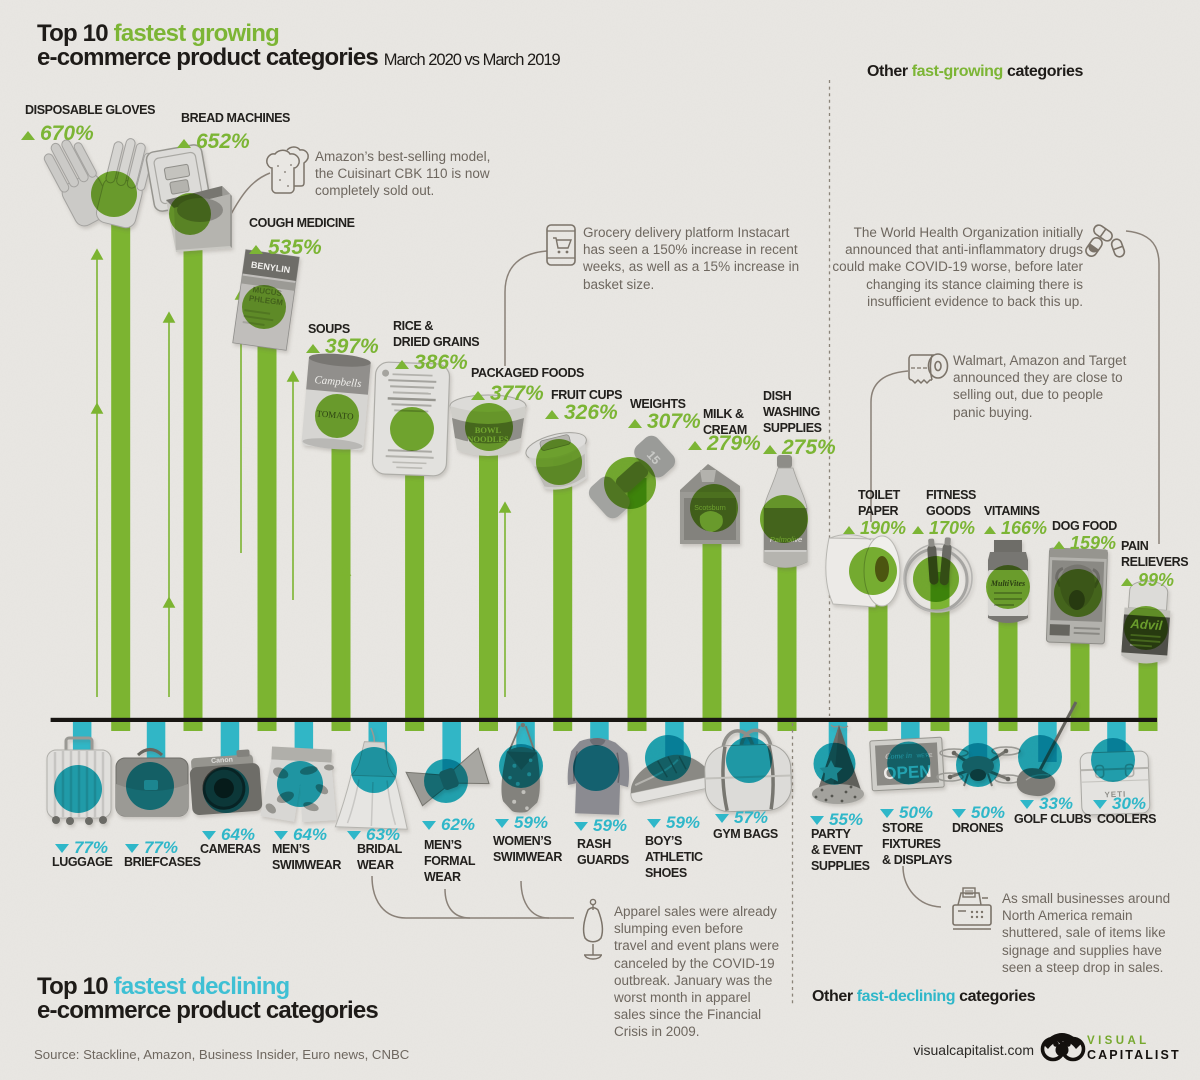  I want to click on svg-text: Campbells, so click(338, 382).